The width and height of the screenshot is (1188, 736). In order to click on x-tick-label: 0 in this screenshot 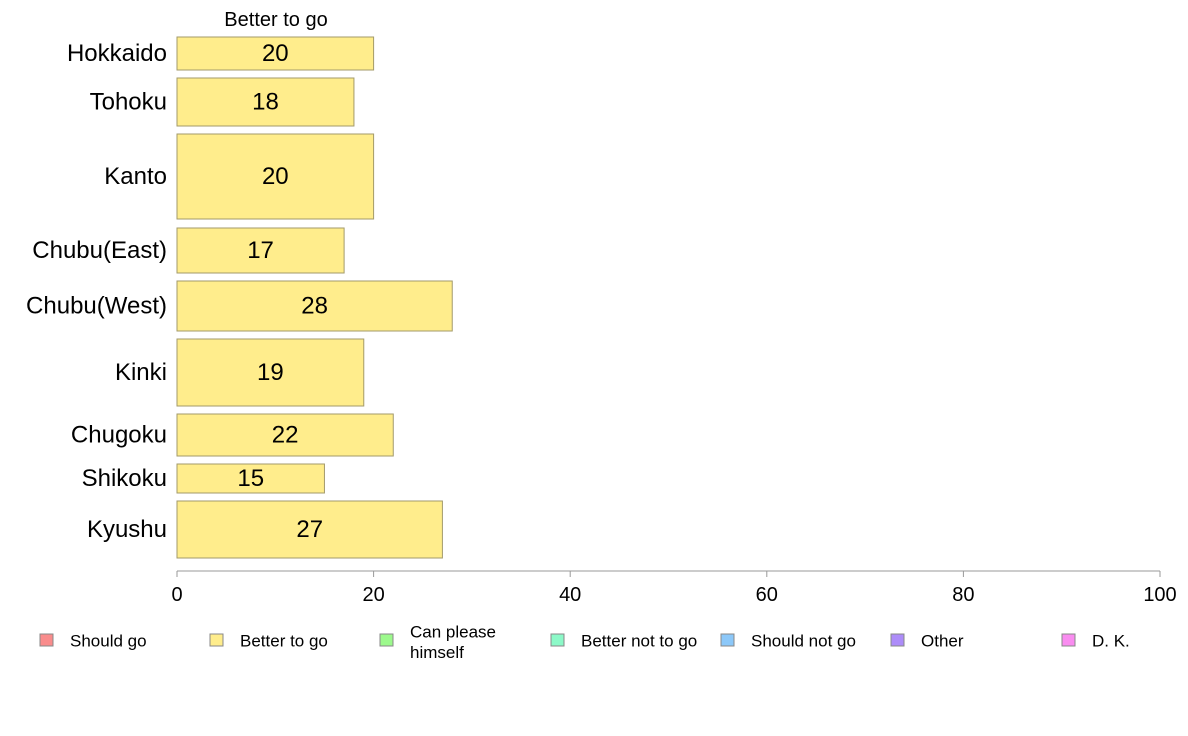, I will do `click(176, 595)`.